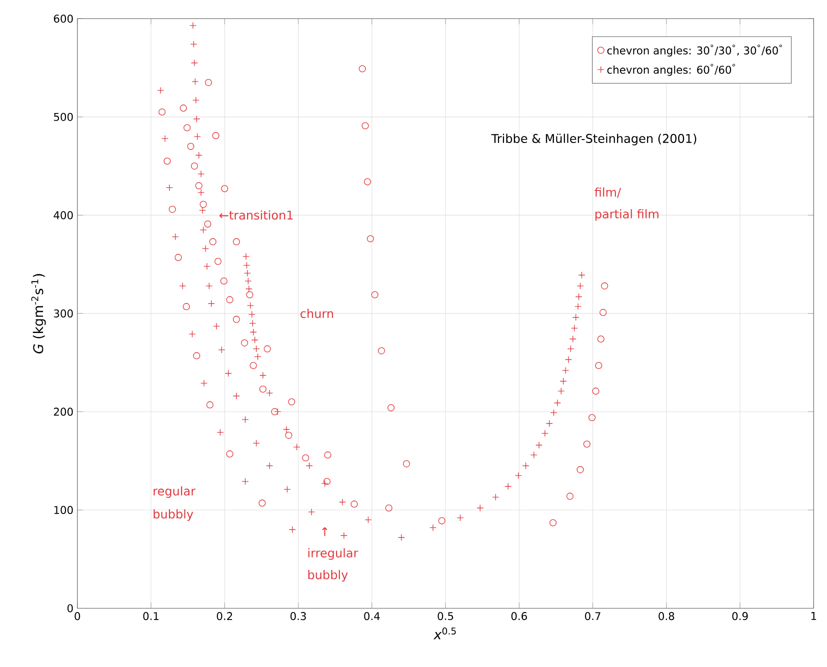 The height and width of the screenshot is (667, 827). Describe the element at coordinates (444, 634) in the screenshot. I see `x-axis-title: x$^{0.5}$` at that location.